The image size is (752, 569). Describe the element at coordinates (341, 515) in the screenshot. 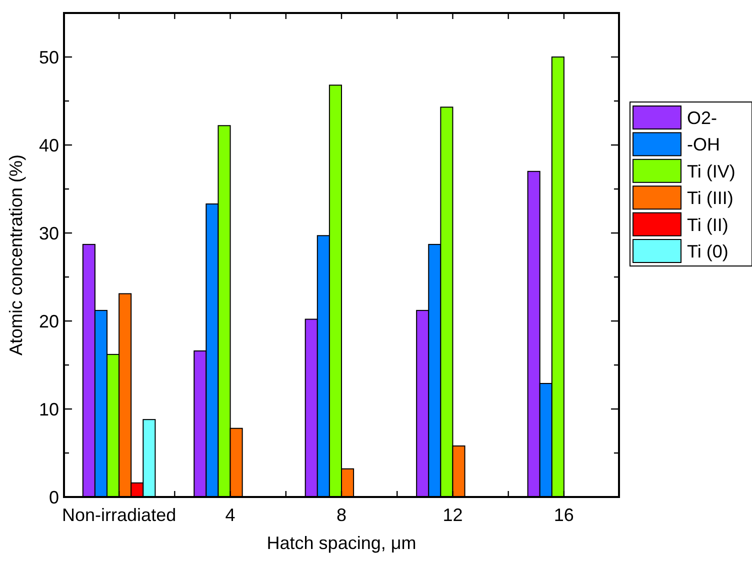

I see `x-tick-label: 8` at that location.